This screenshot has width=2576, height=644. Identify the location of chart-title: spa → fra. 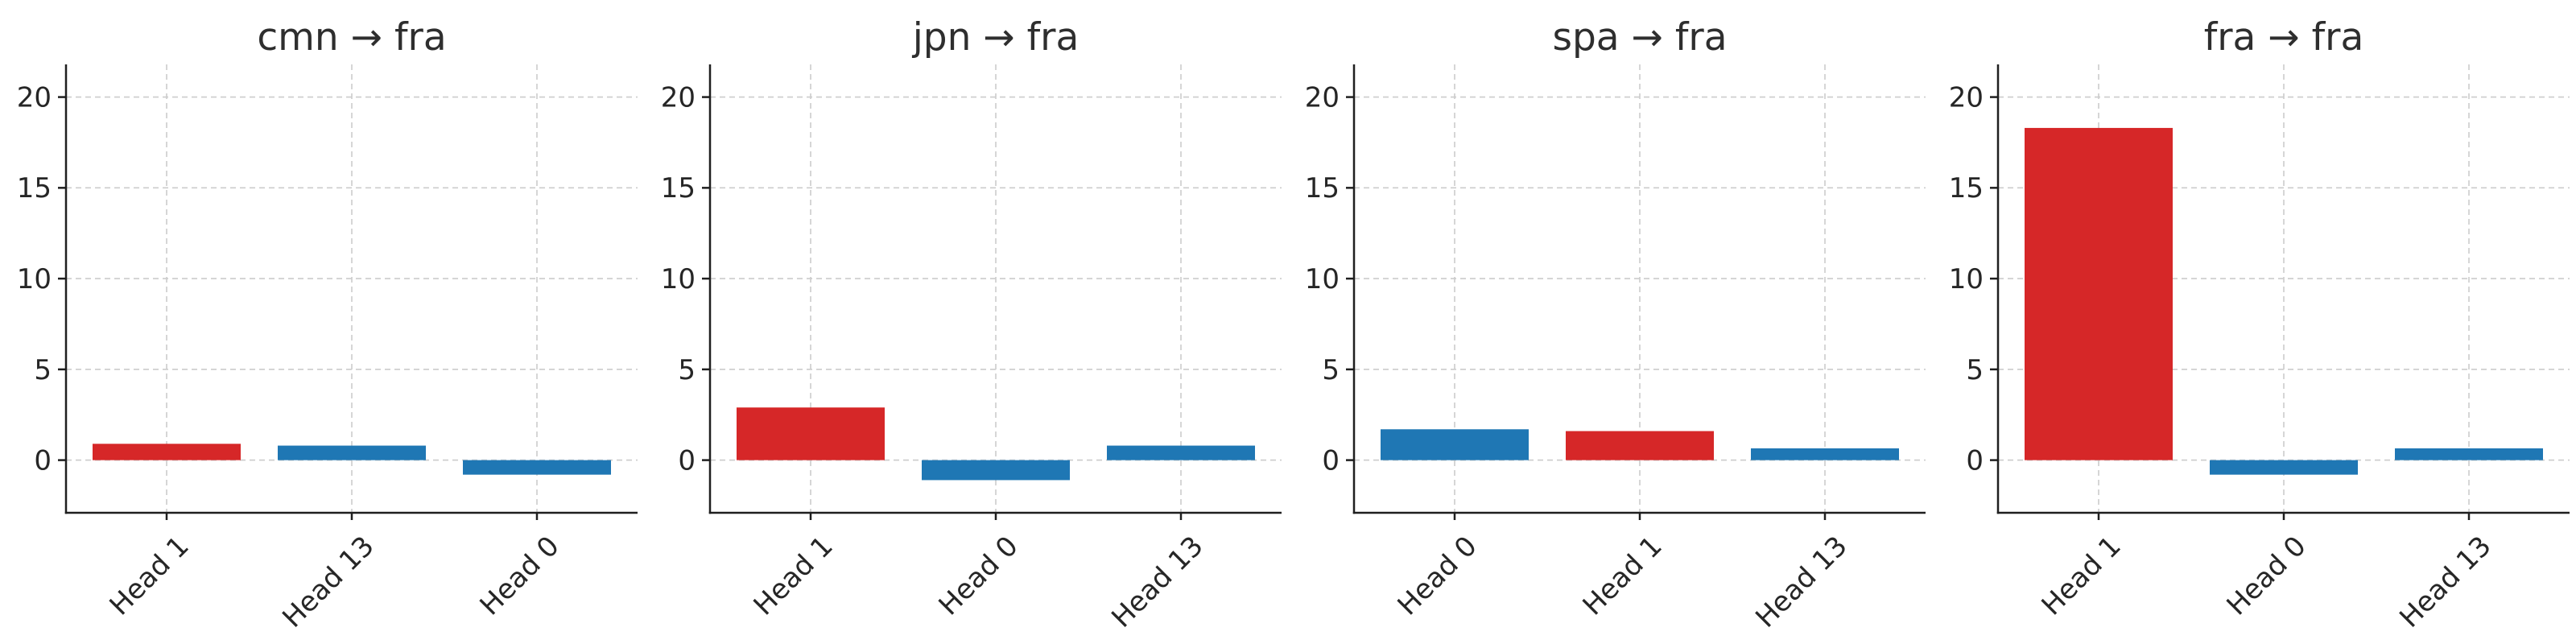
(1639, 37).